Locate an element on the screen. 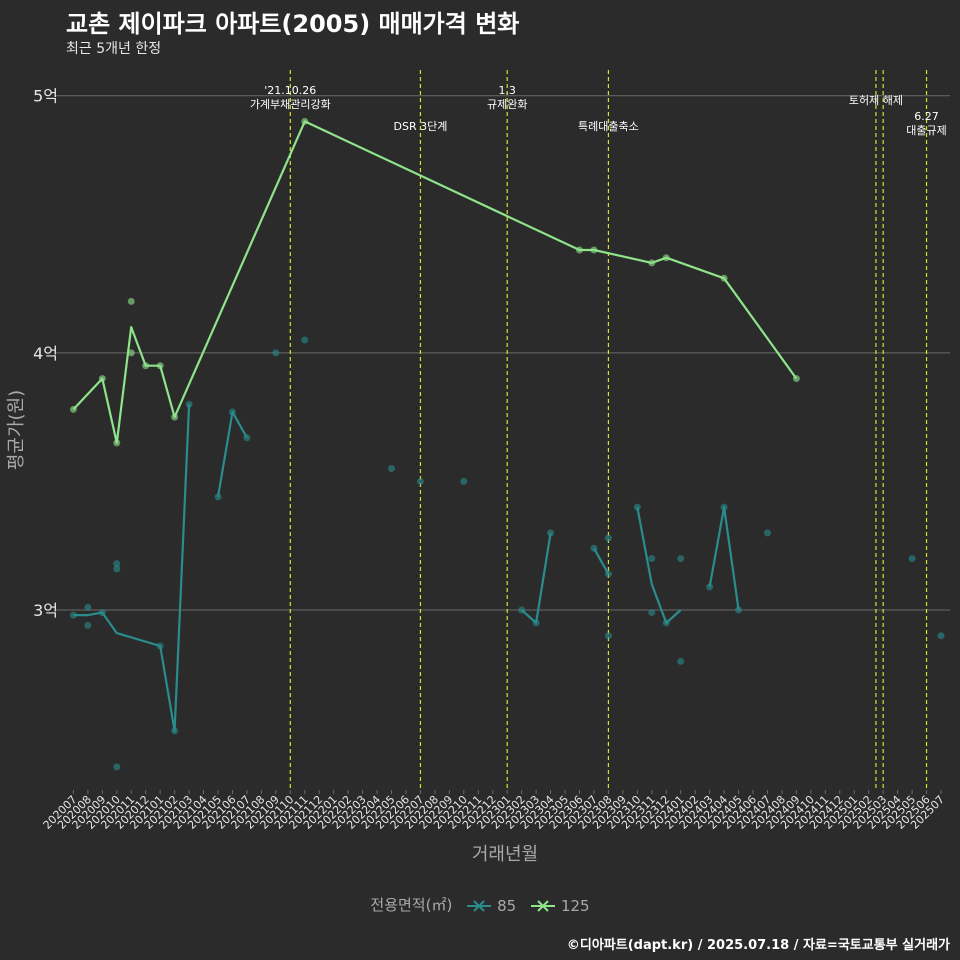  legend: 전용면적(㎡) 85 125 is located at coordinates (480, 904).